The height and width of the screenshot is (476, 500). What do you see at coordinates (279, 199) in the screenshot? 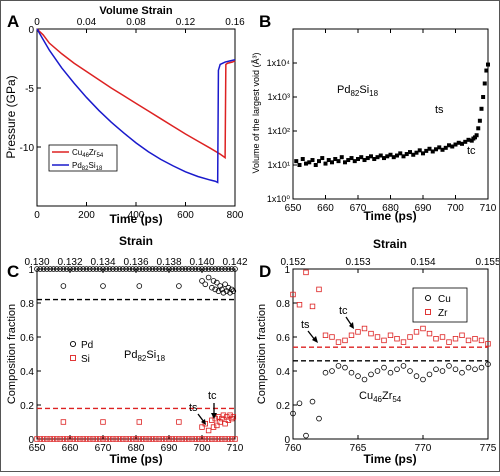
I see `panel-b-y-tick-label: 1x10⁰` at bounding box center [279, 199].